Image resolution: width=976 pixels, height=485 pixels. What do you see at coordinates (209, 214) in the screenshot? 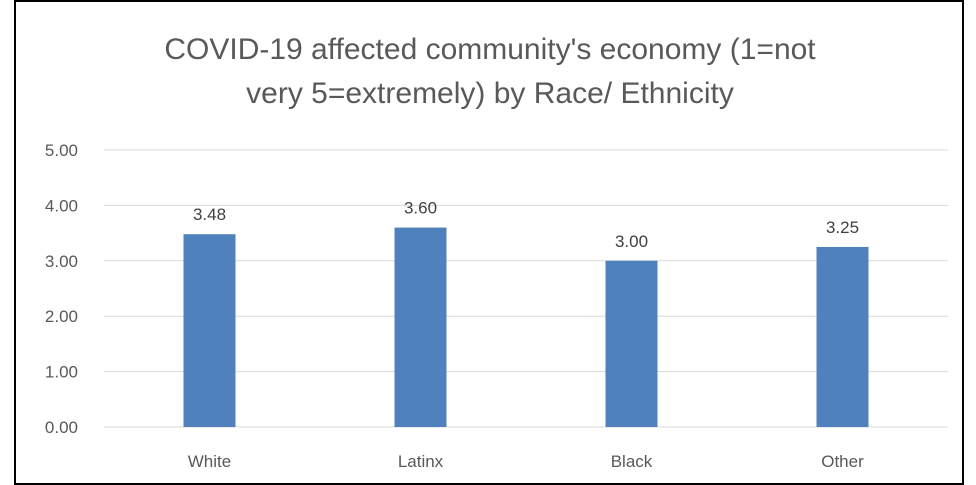
I see `data-label: 3.48` at bounding box center [209, 214].